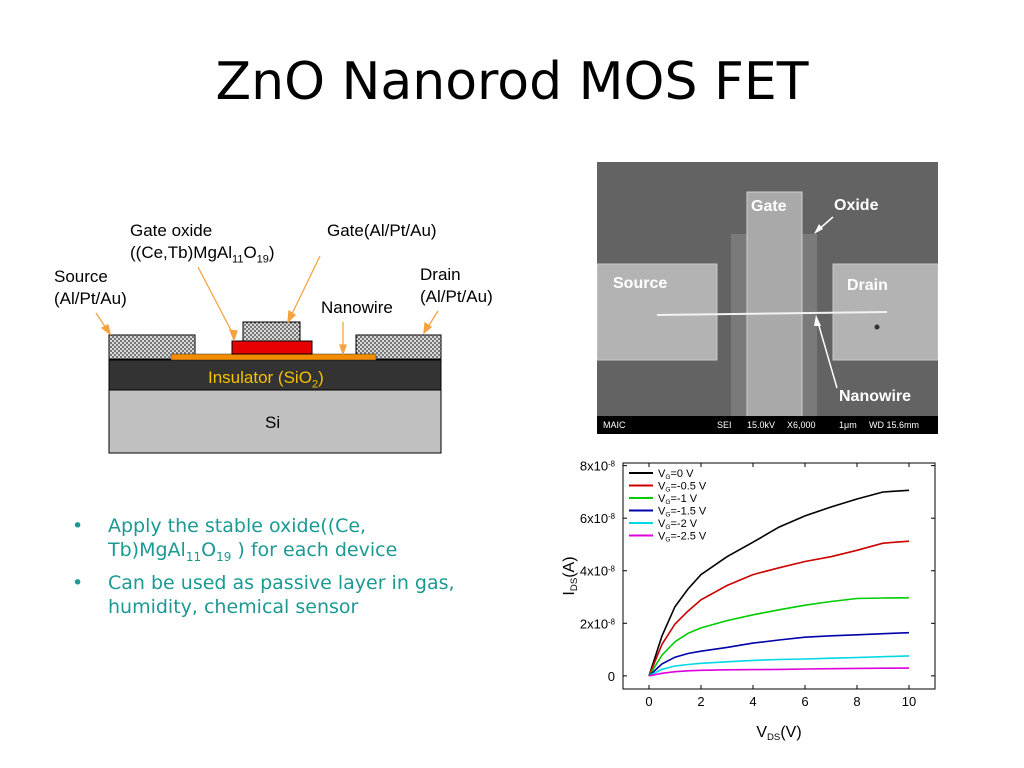  Describe the element at coordinates (597, 466) in the screenshot. I see `y-tick-label: 8x10-8` at that location.